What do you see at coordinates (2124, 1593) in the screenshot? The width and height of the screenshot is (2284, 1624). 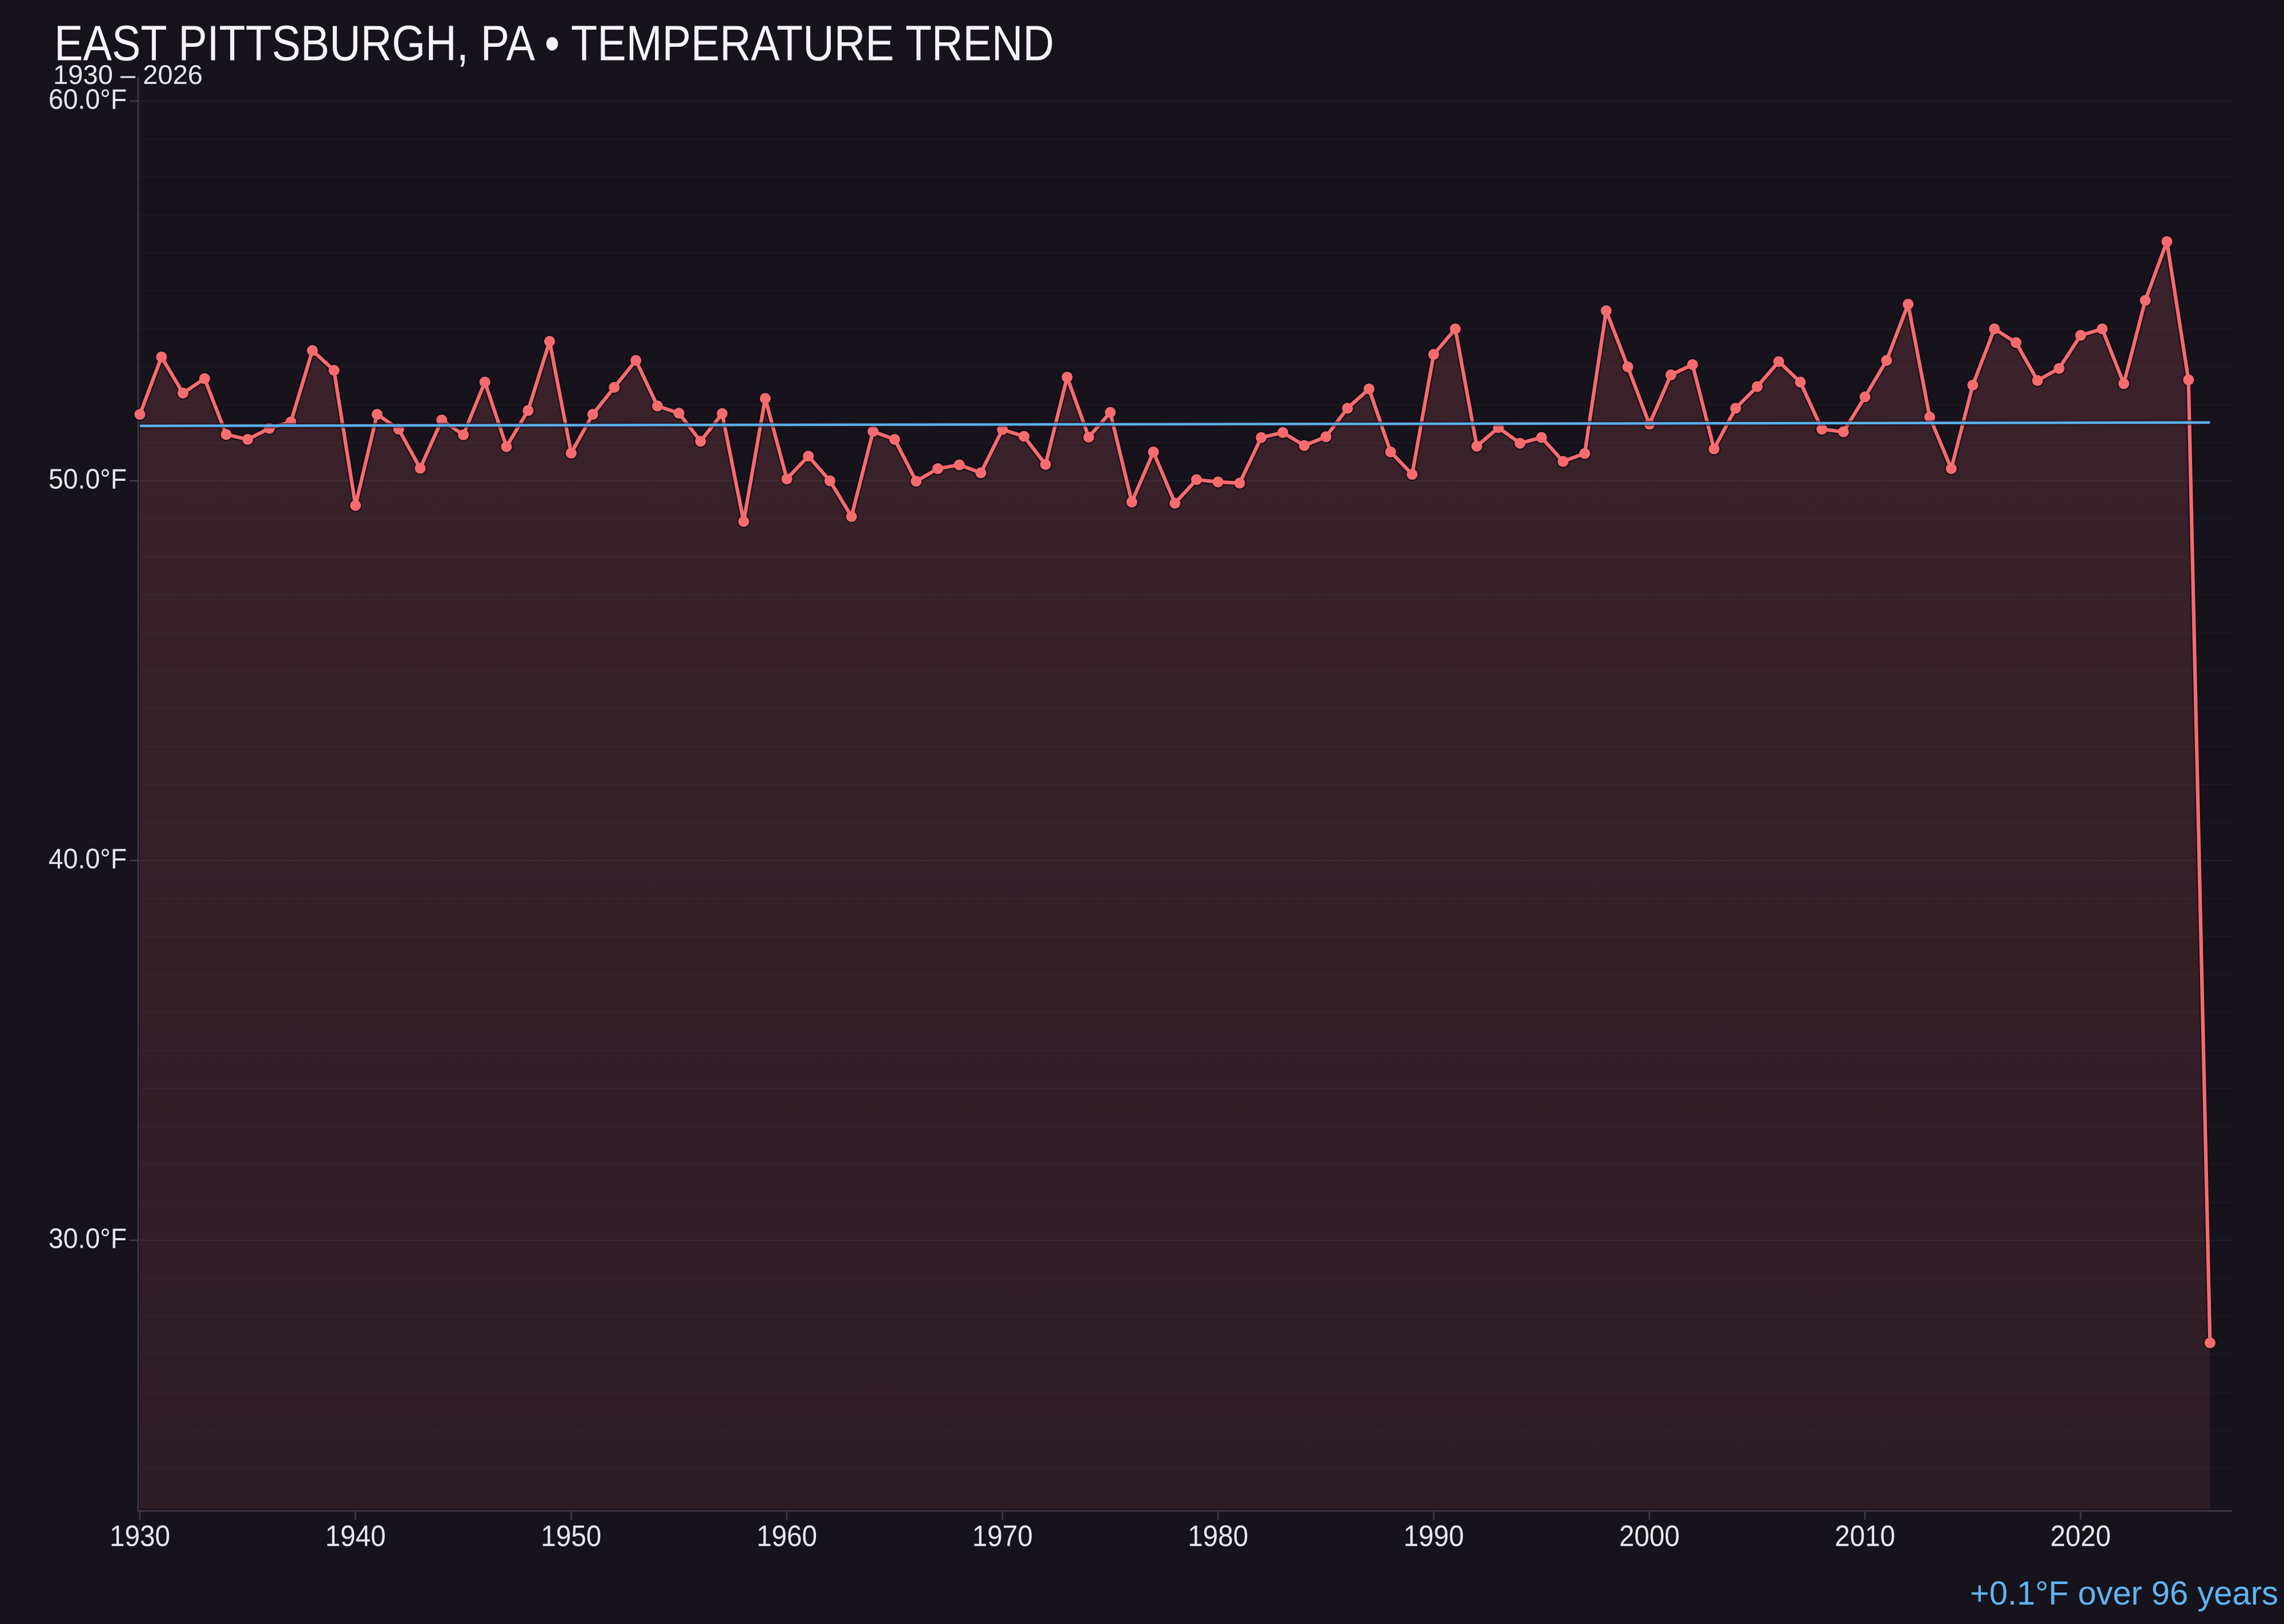 I see `svg-text: +0.1°F over 96 years` at bounding box center [2124, 1593].